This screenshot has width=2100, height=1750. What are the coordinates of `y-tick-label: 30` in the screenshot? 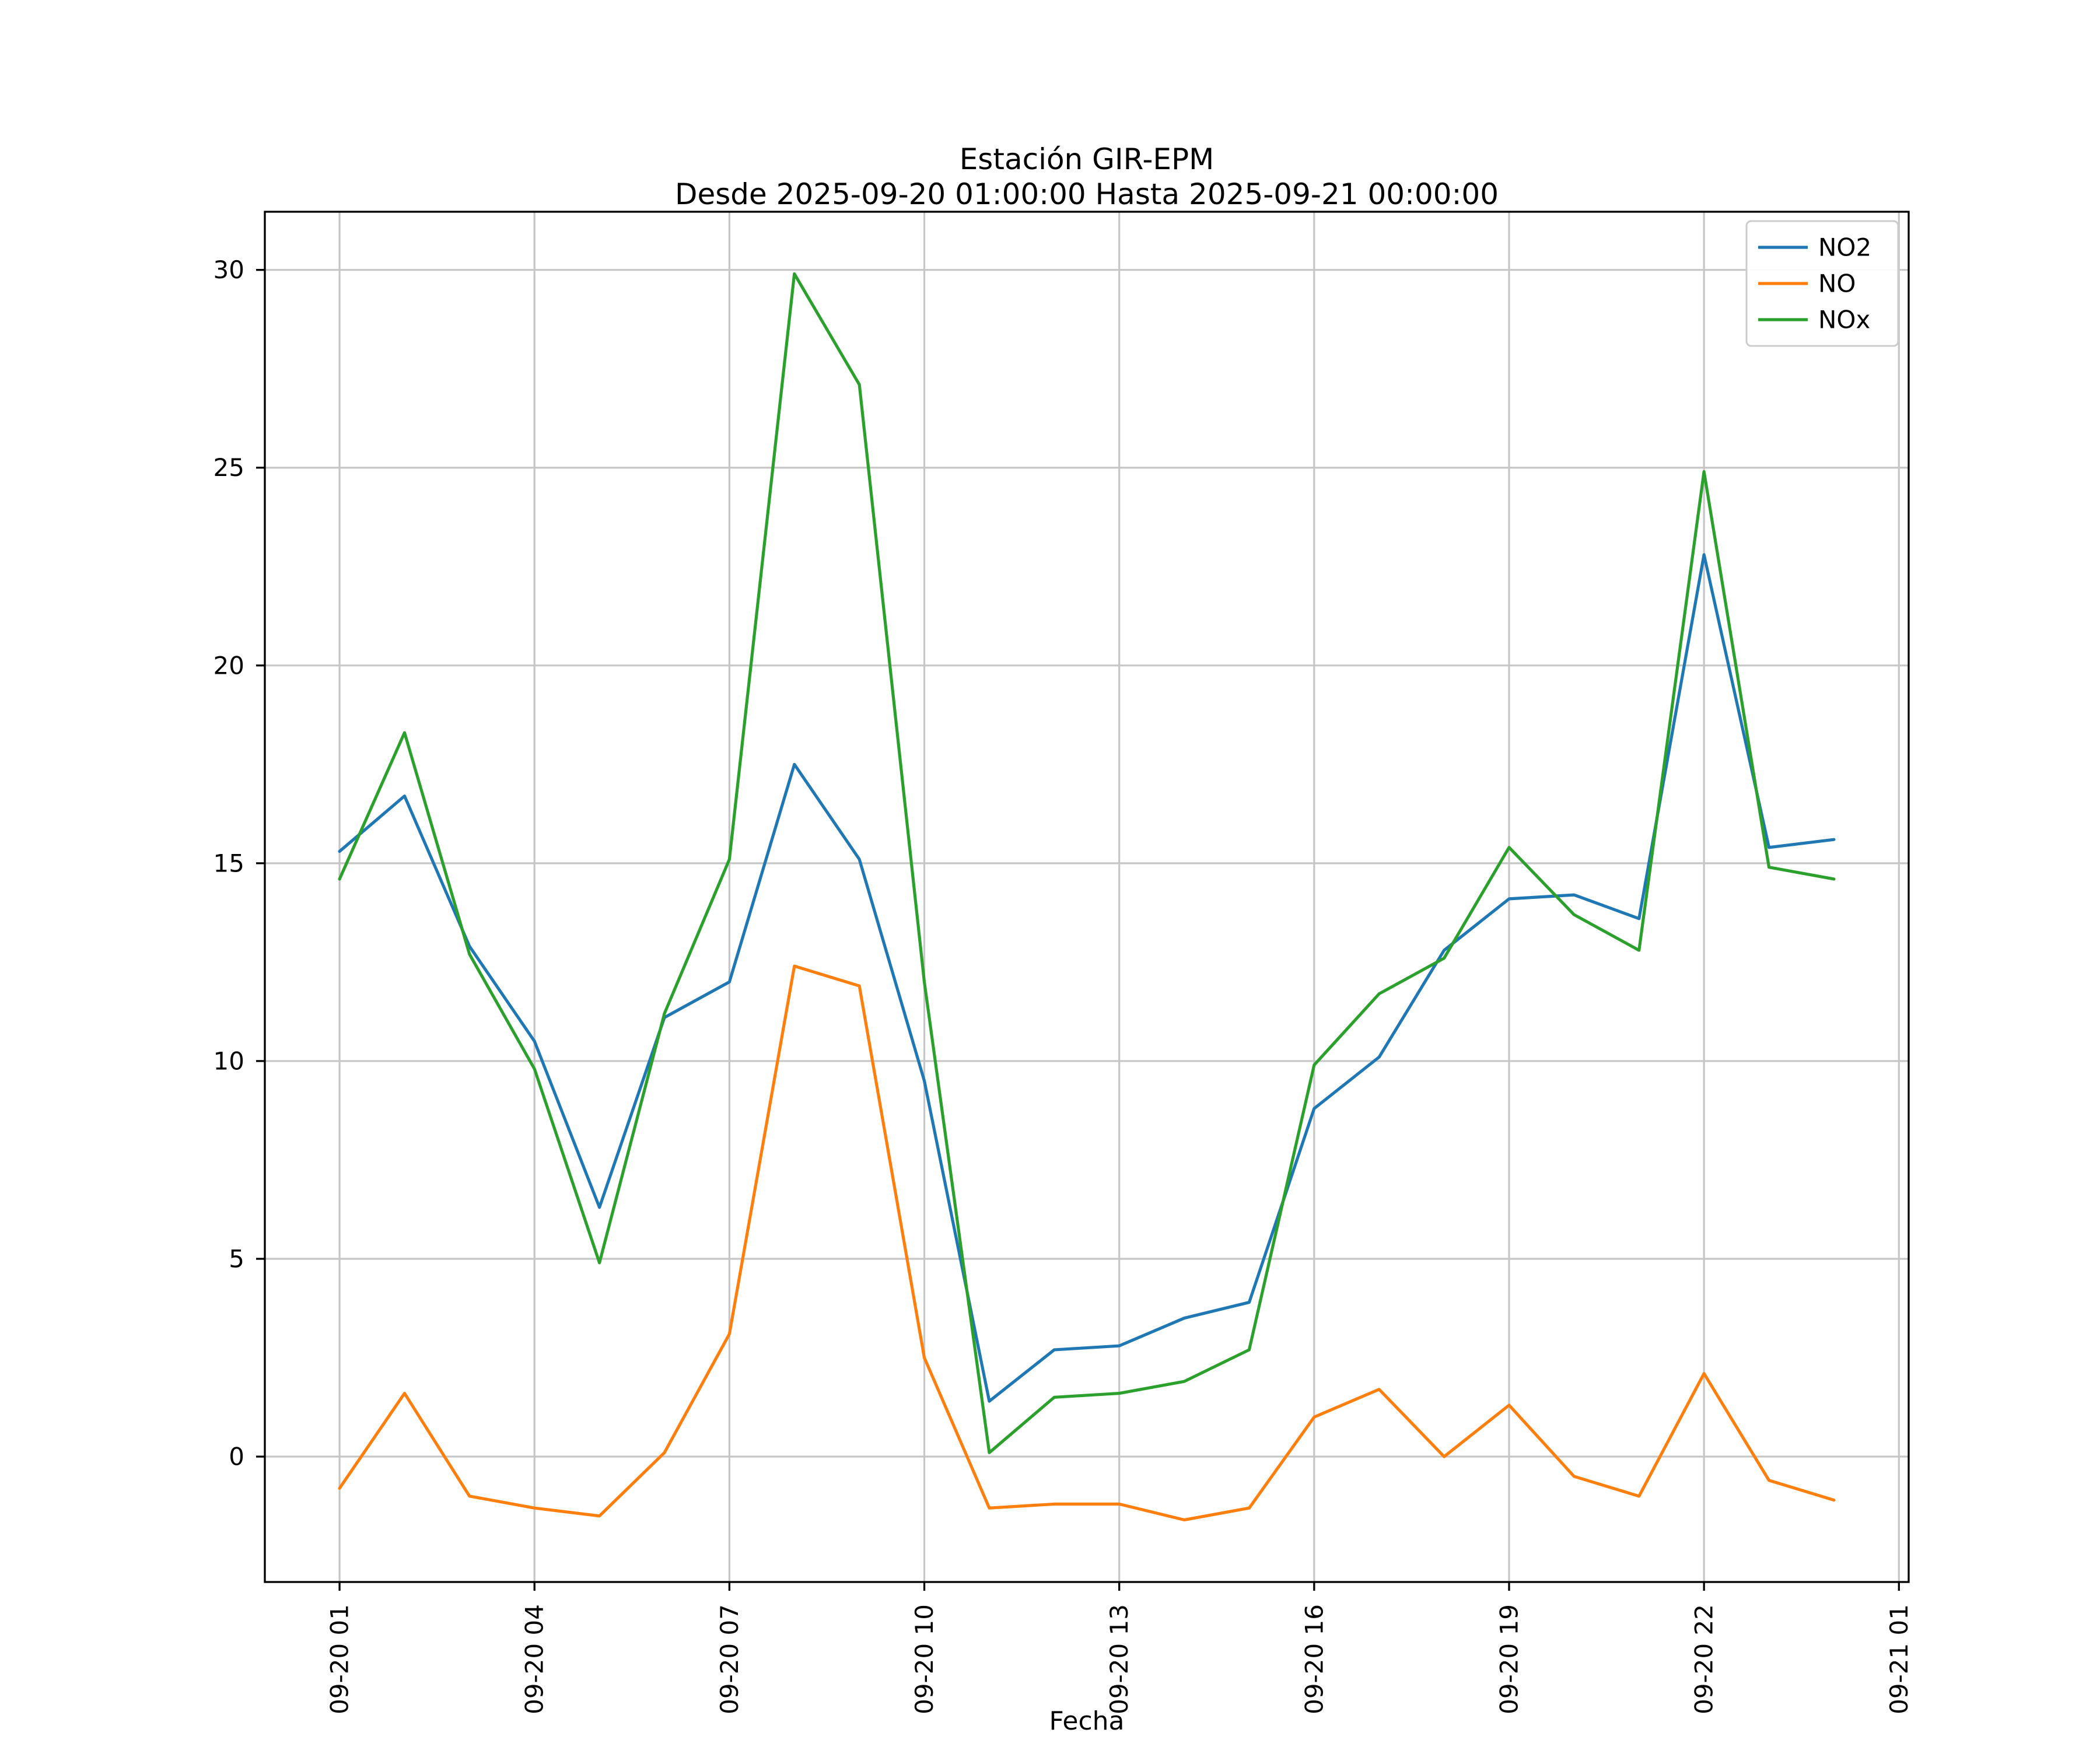 It's located at (229, 270).